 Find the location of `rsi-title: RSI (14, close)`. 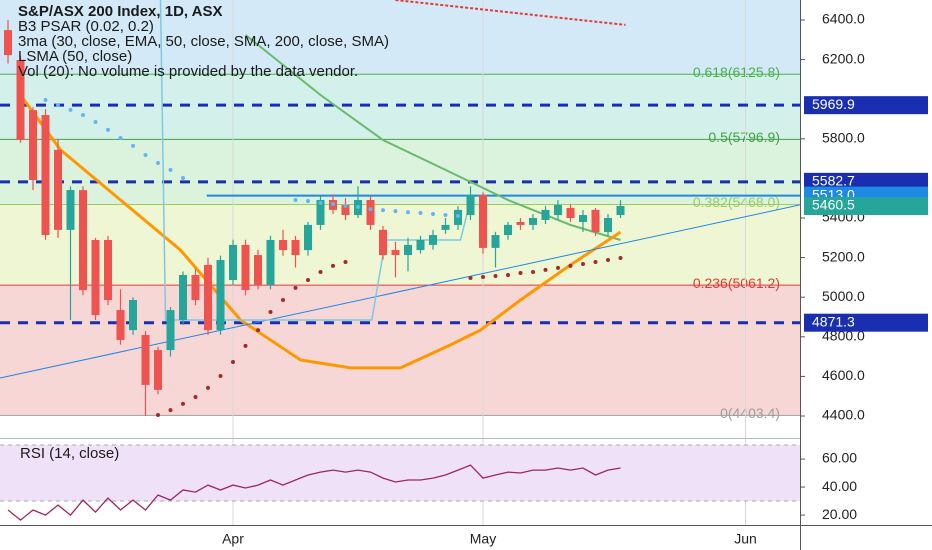

rsi-title: RSI (14, close) is located at coordinates (69, 453).